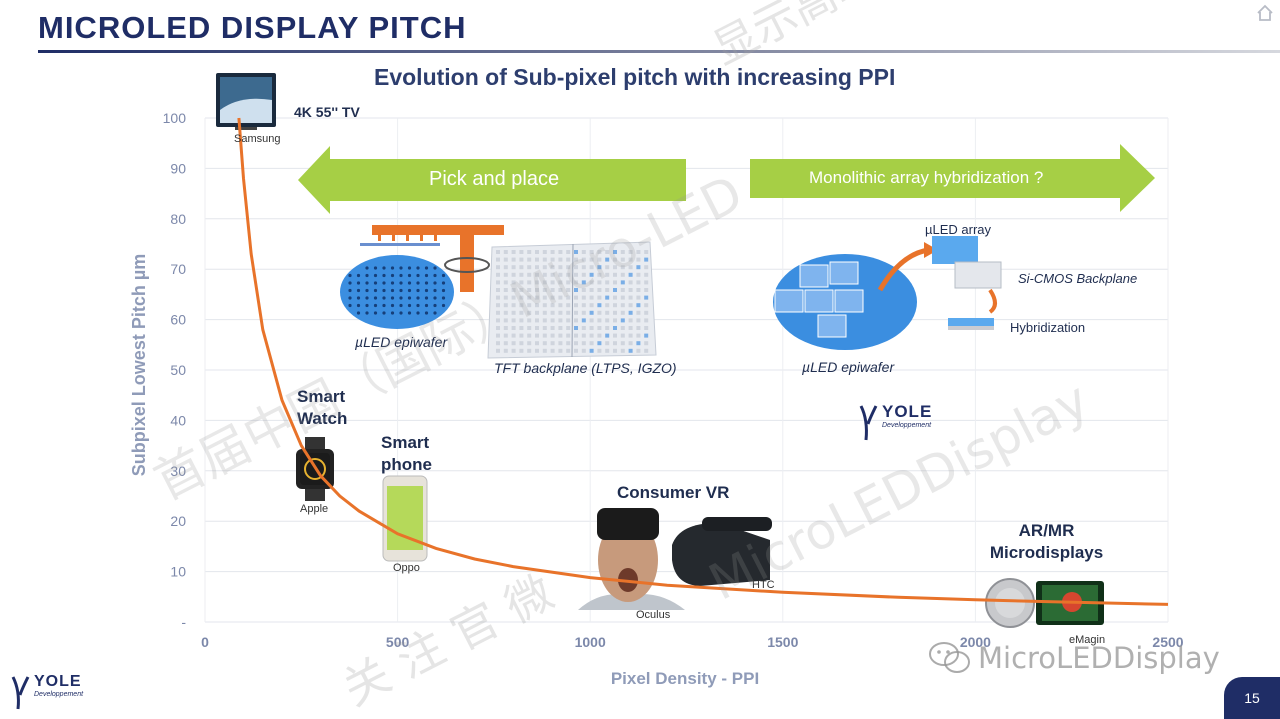 The height and width of the screenshot is (719, 1280). I want to click on y-tick-label: 90, so click(178, 168).